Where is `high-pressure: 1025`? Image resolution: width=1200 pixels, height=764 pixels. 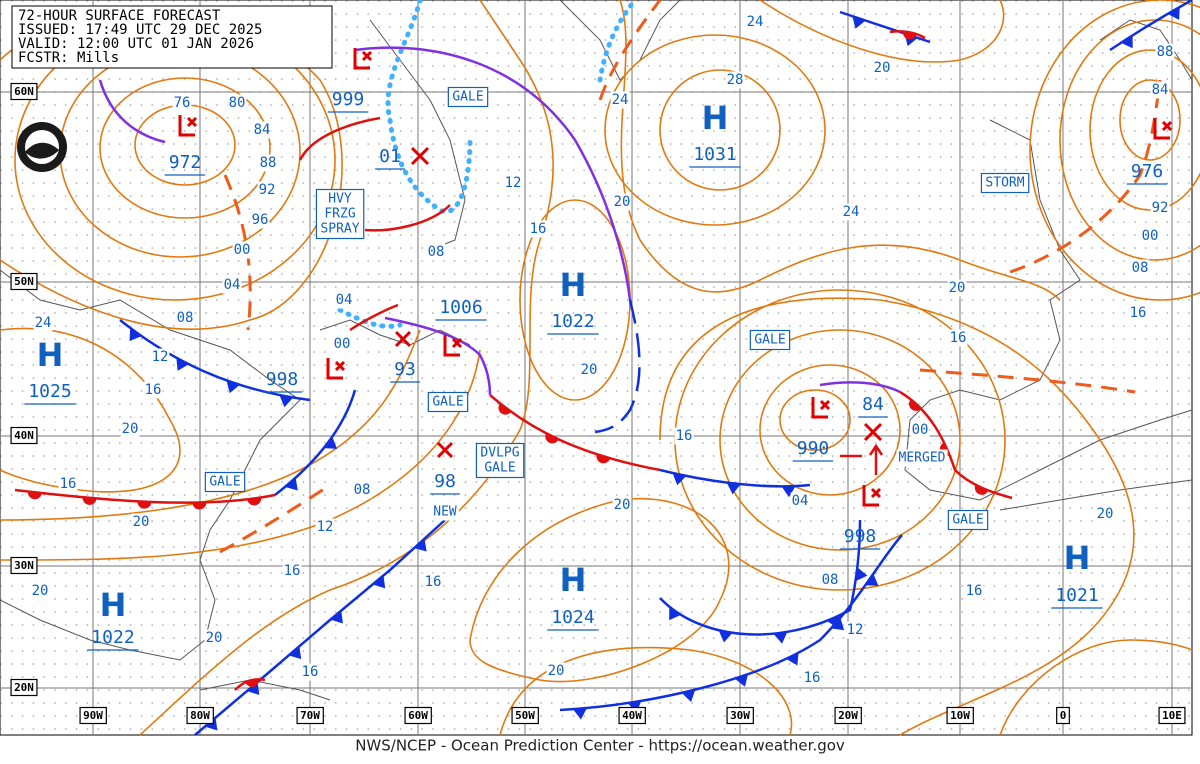 high-pressure: 1025 is located at coordinates (49, 391).